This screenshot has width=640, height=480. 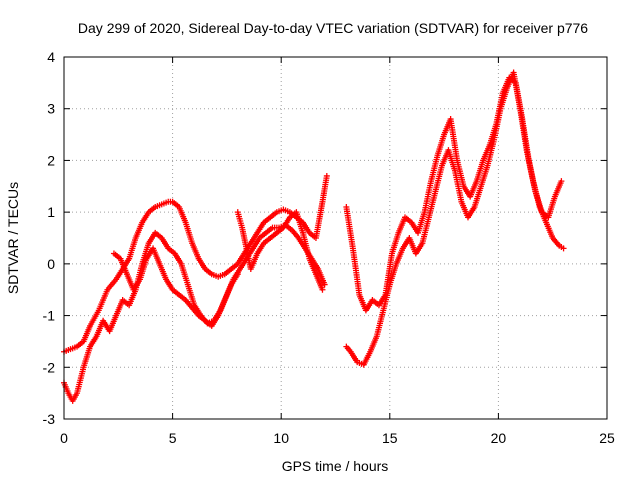 I want to click on y-tick-label: 4, so click(x=51, y=57).